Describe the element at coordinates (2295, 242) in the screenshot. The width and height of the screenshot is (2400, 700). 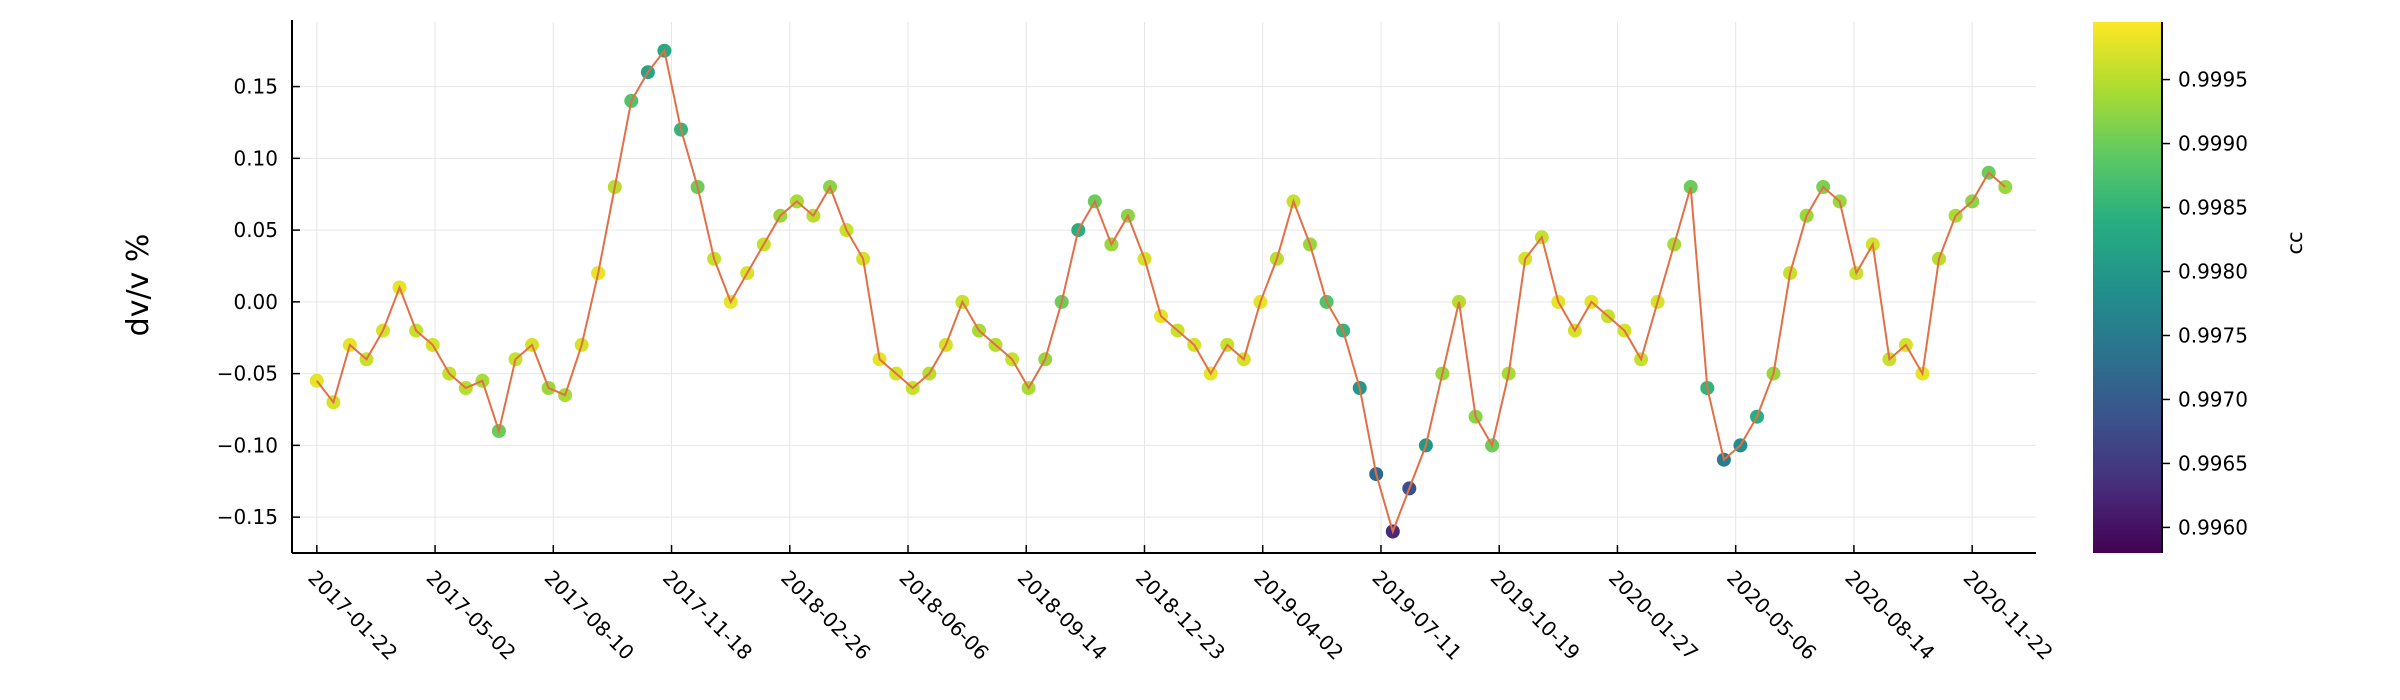
I see `colorbar-title: cc` at that location.